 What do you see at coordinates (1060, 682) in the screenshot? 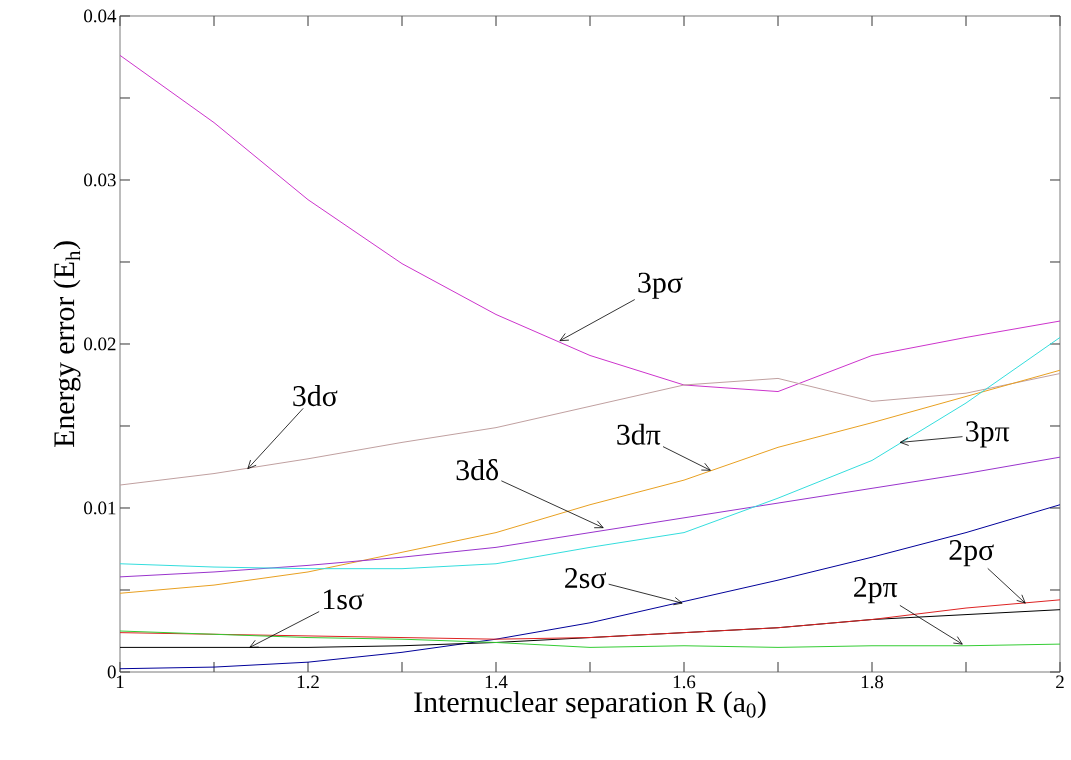
I see `x-tick-label: 2` at bounding box center [1060, 682].